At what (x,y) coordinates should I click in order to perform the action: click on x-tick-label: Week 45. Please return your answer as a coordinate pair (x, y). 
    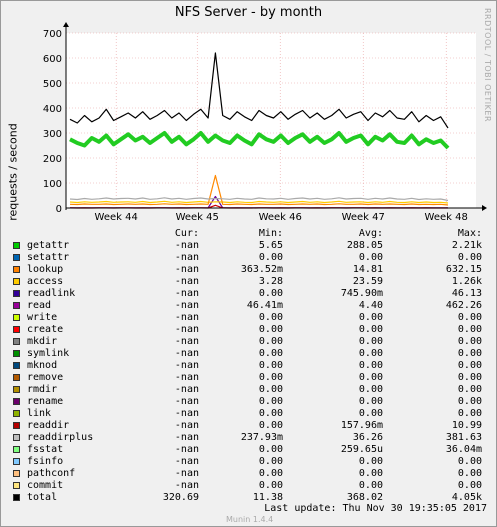
    Looking at the image, I should click on (197, 217).